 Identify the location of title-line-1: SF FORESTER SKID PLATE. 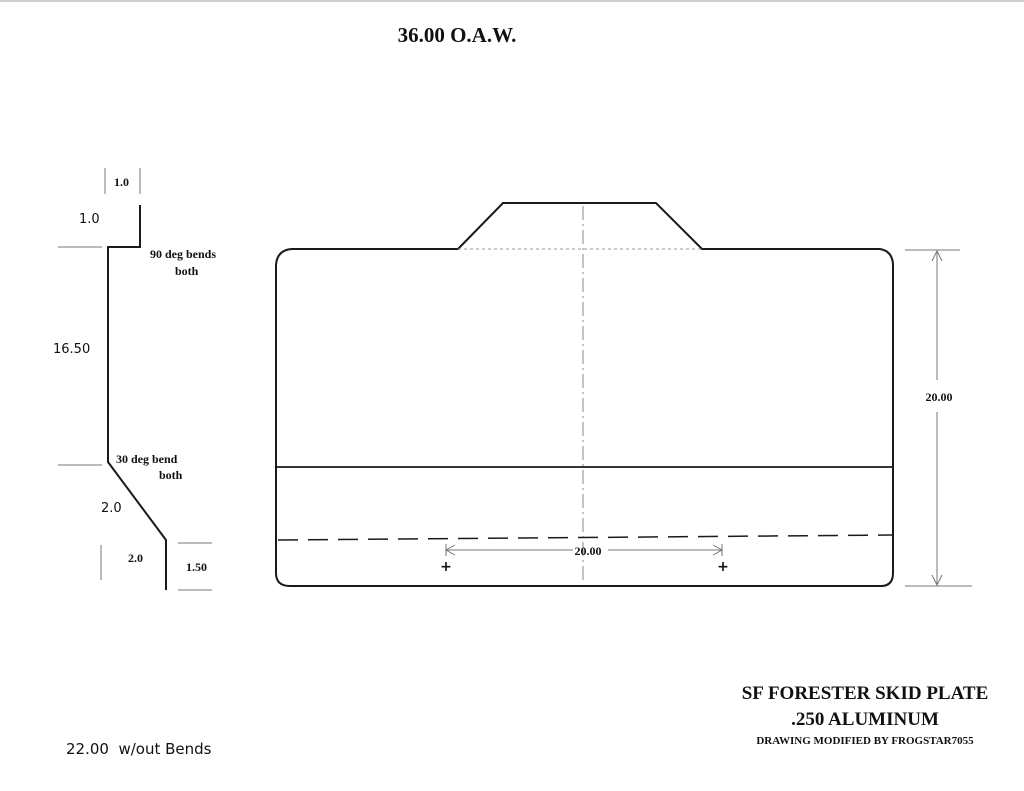
(865, 693).